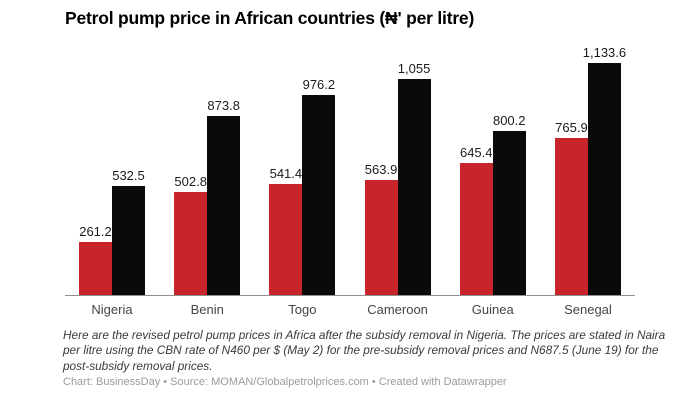 The image size is (700, 400). I want to click on category-label-guinea: Guinea, so click(492, 309).